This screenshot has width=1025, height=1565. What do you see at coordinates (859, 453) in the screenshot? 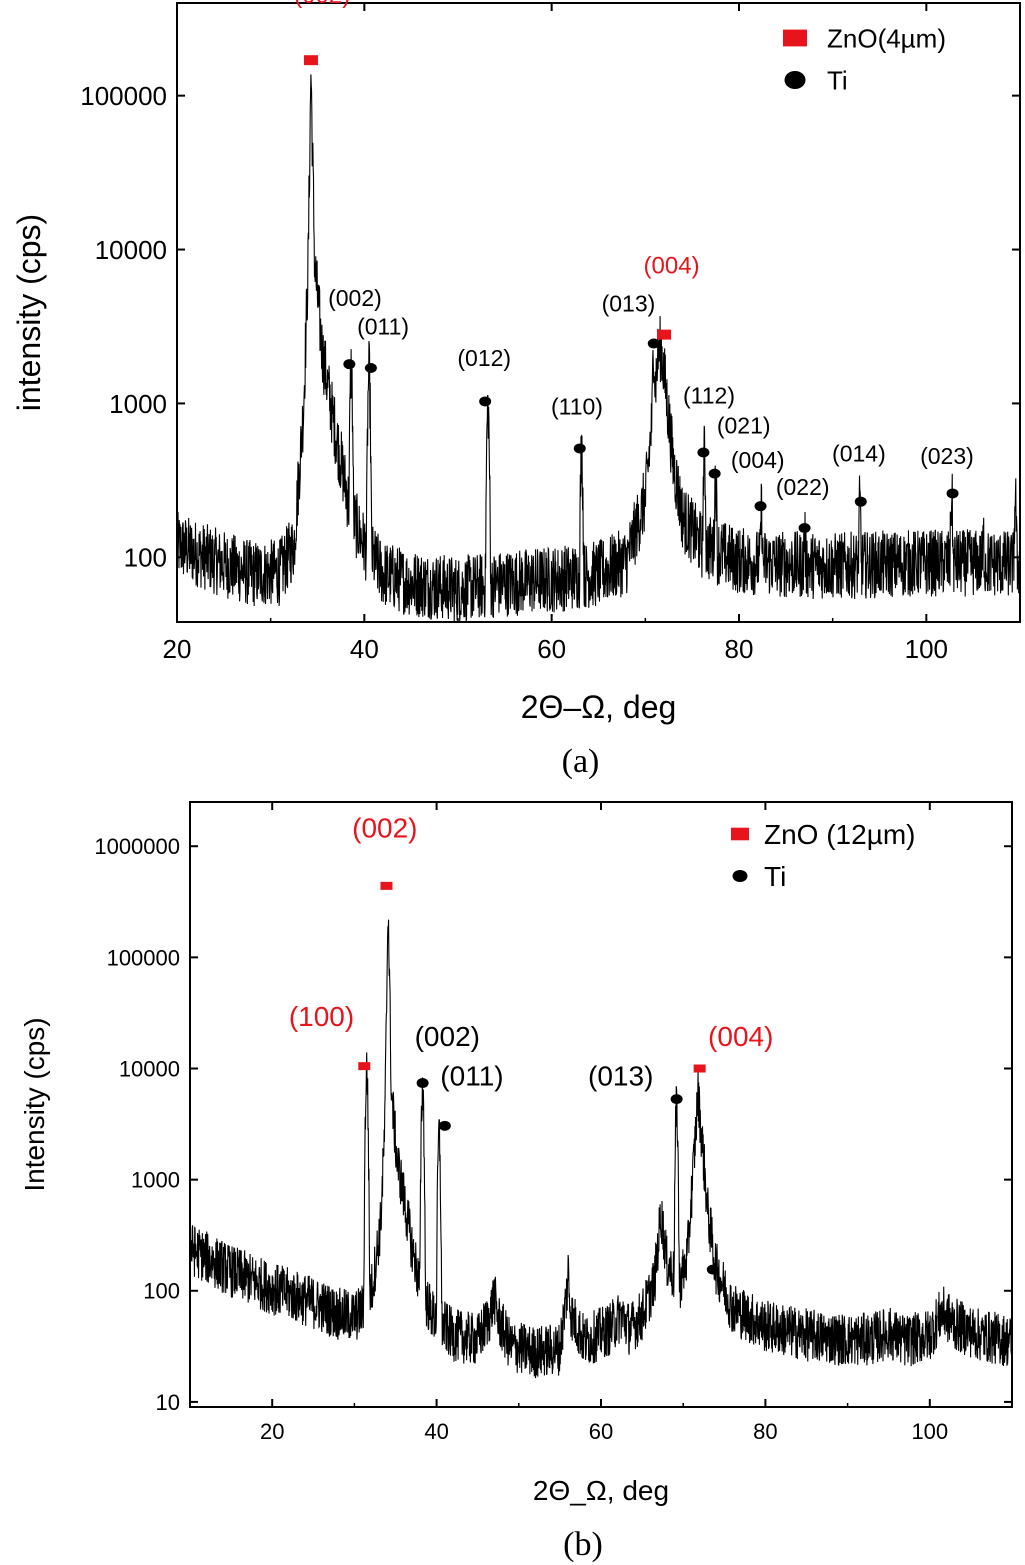
I see `ti-plane-label: (014)` at bounding box center [859, 453].